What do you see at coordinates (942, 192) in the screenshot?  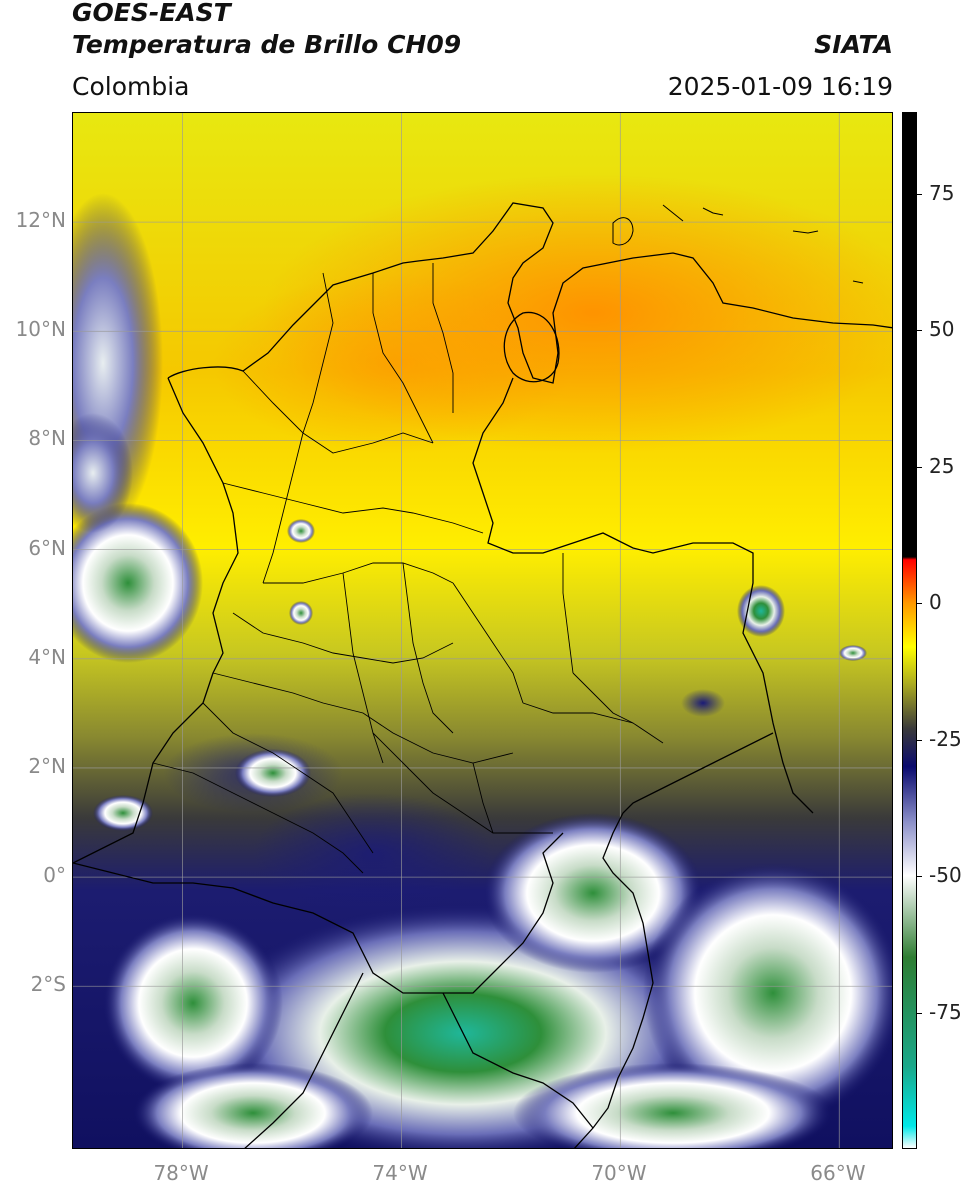 I see `colorbar-tick-label: 75` at bounding box center [942, 192].